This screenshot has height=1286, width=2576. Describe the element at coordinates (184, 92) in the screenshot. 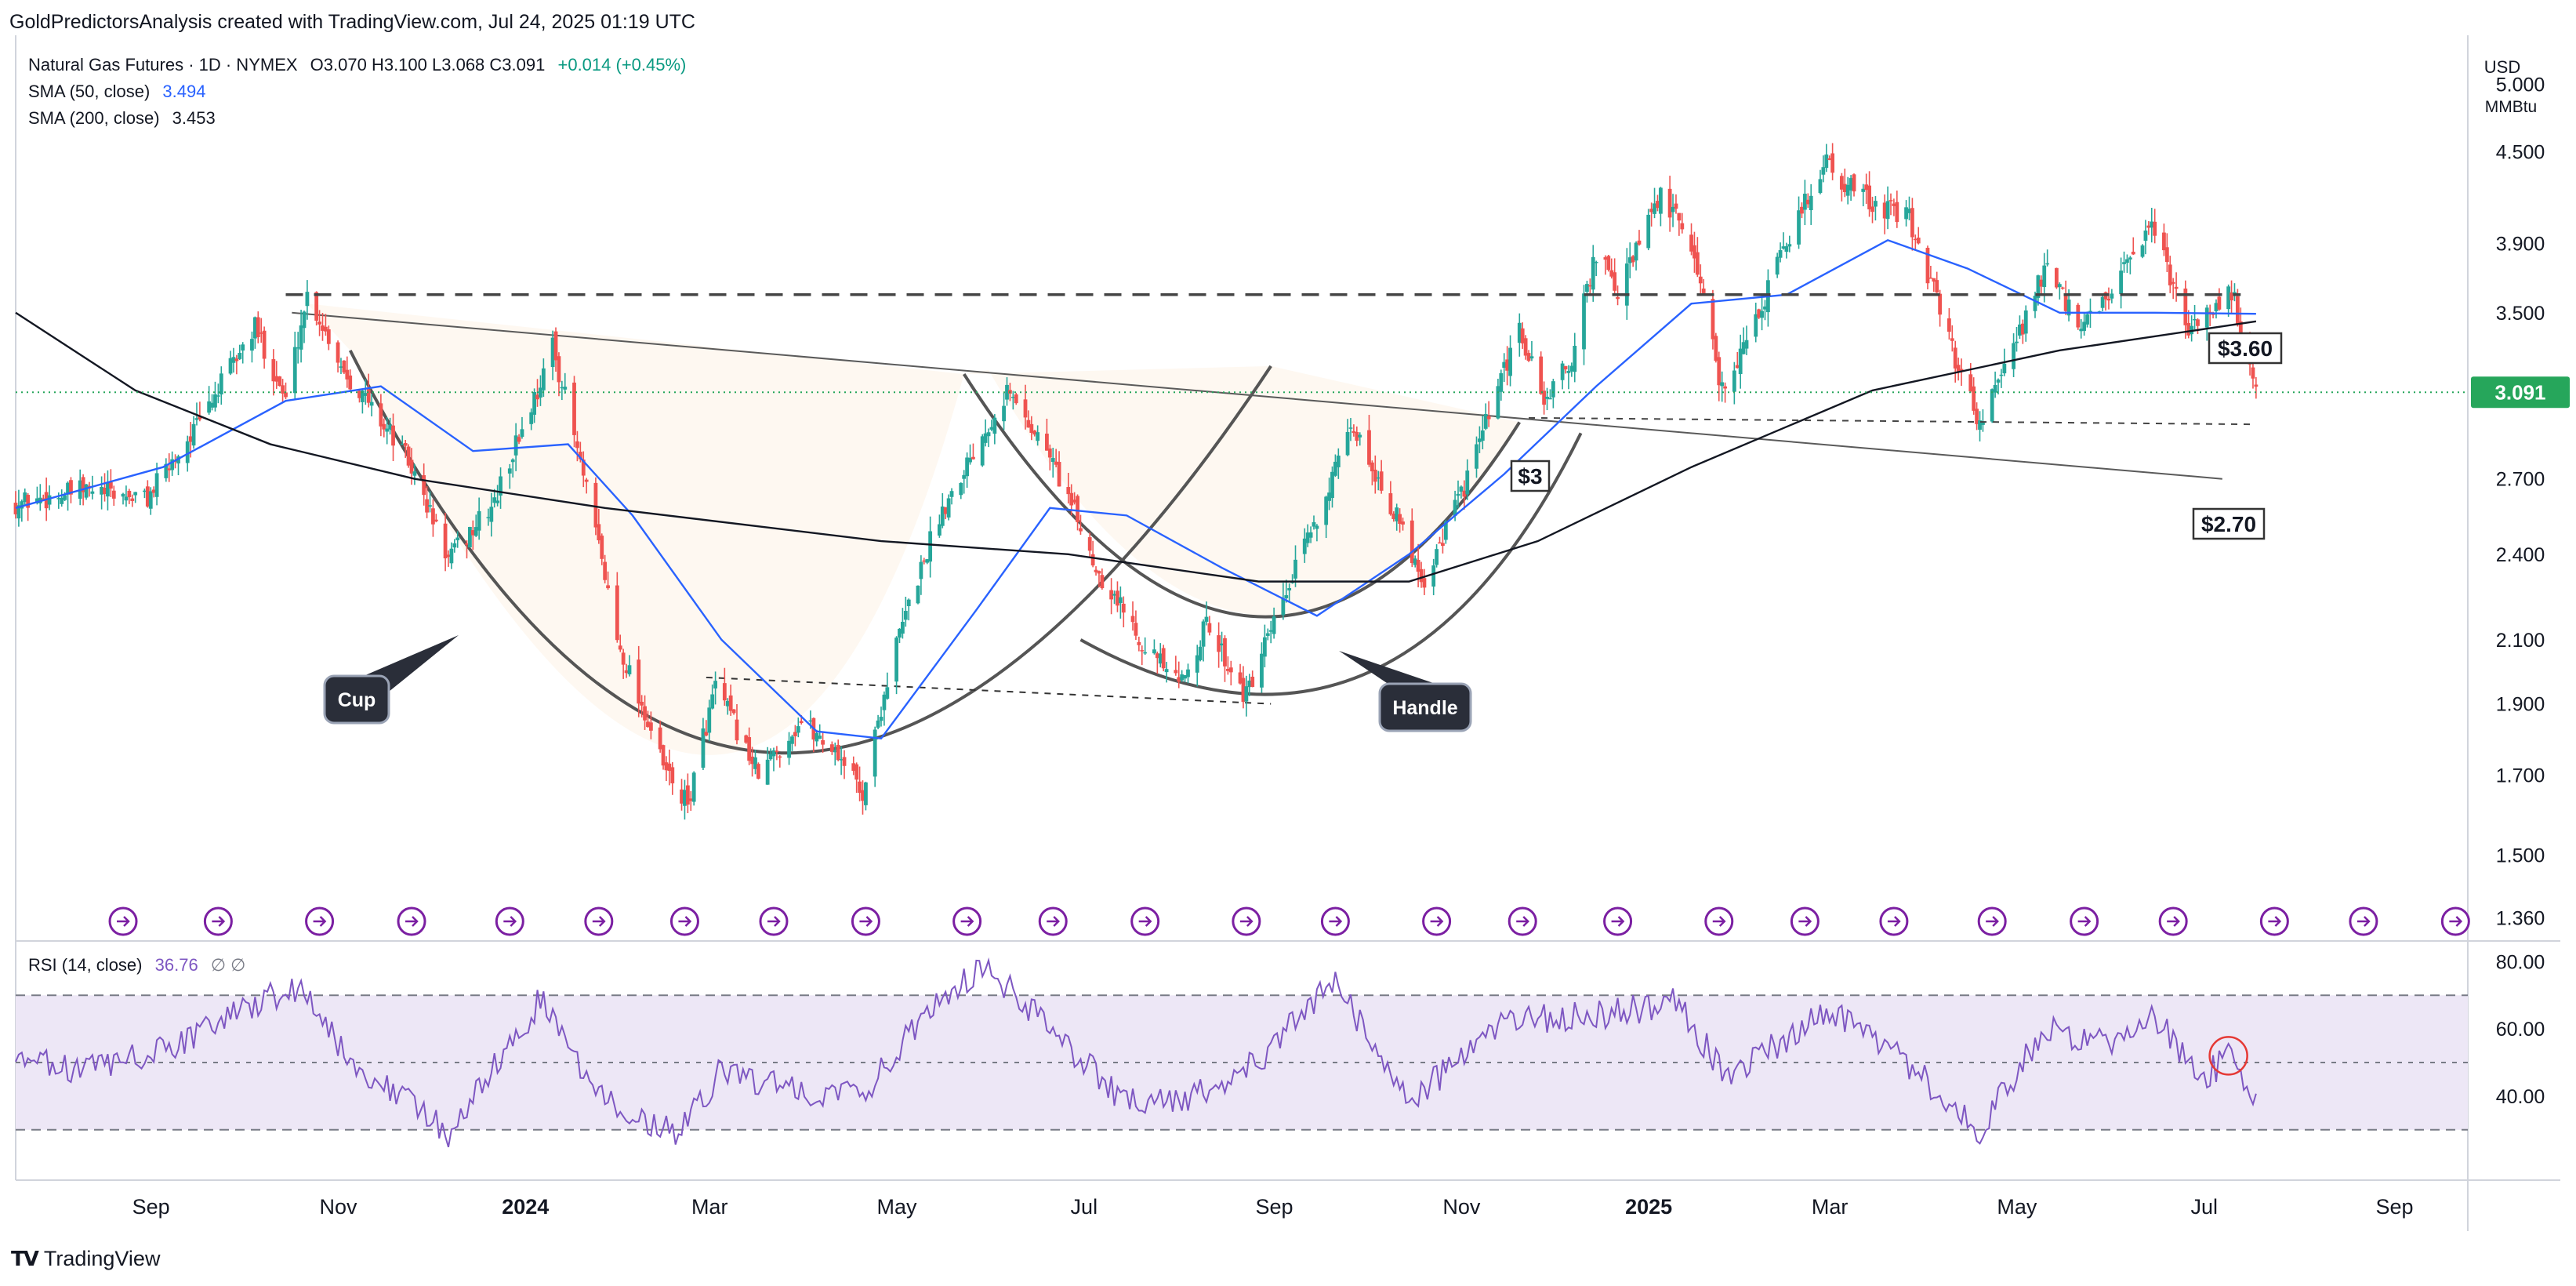

I see `sma50-value: 3.494` at that location.